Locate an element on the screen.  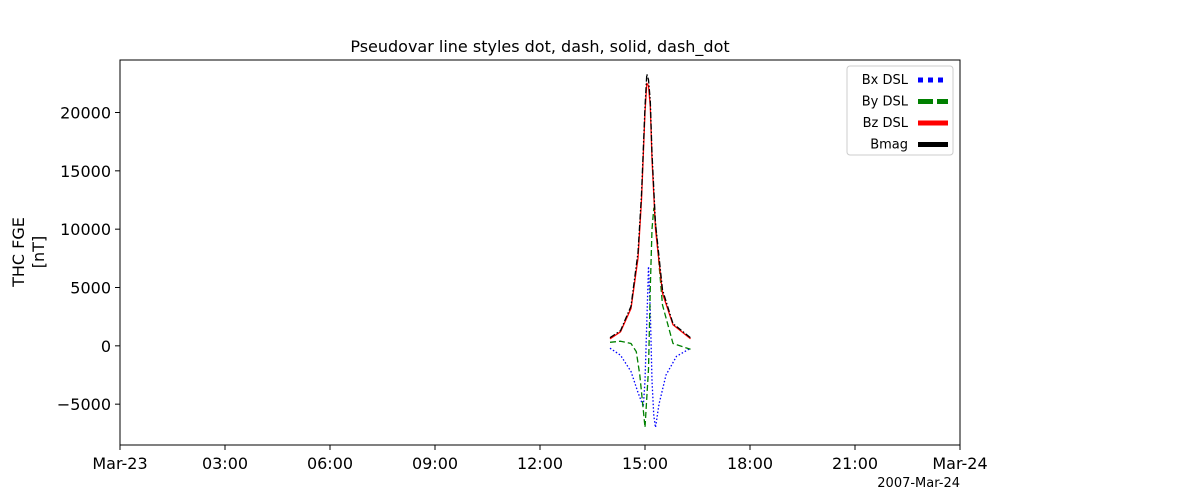
y-tick-label: 5000 is located at coordinates (90, 288).